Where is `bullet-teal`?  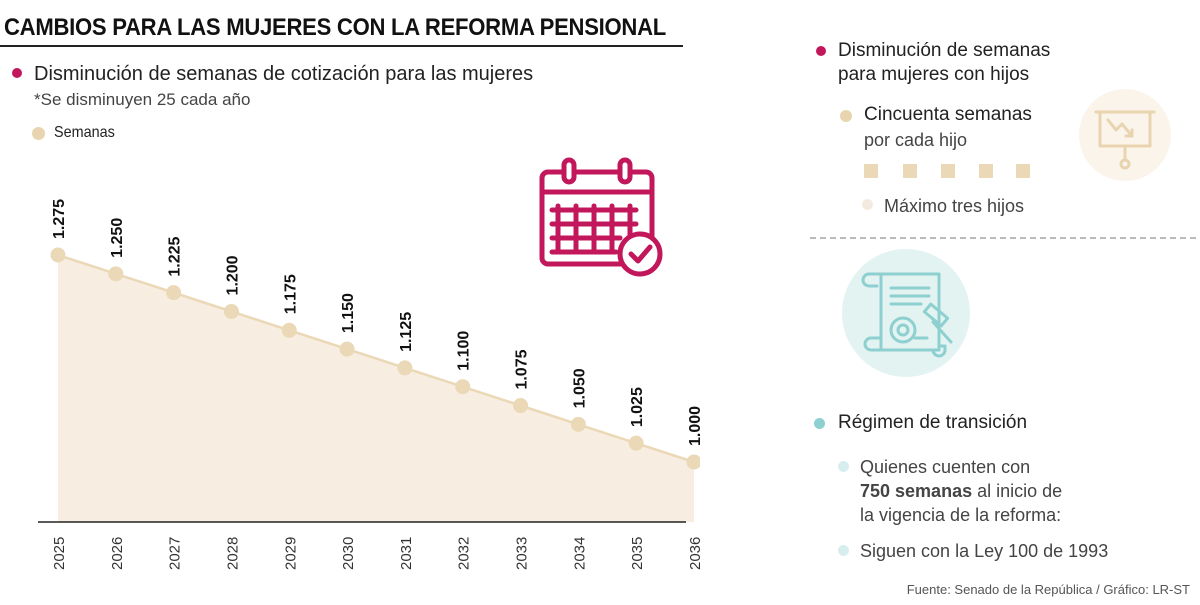
bullet-teal is located at coordinates (819, 423).